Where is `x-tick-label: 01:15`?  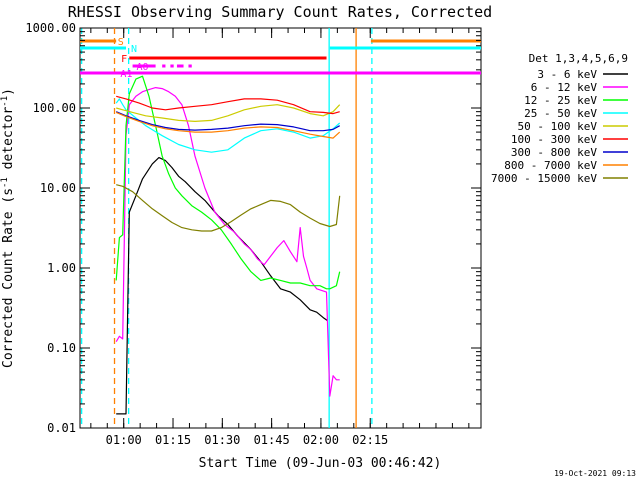 x-tick-label: 01:15 is located at coordinates (173, 440).